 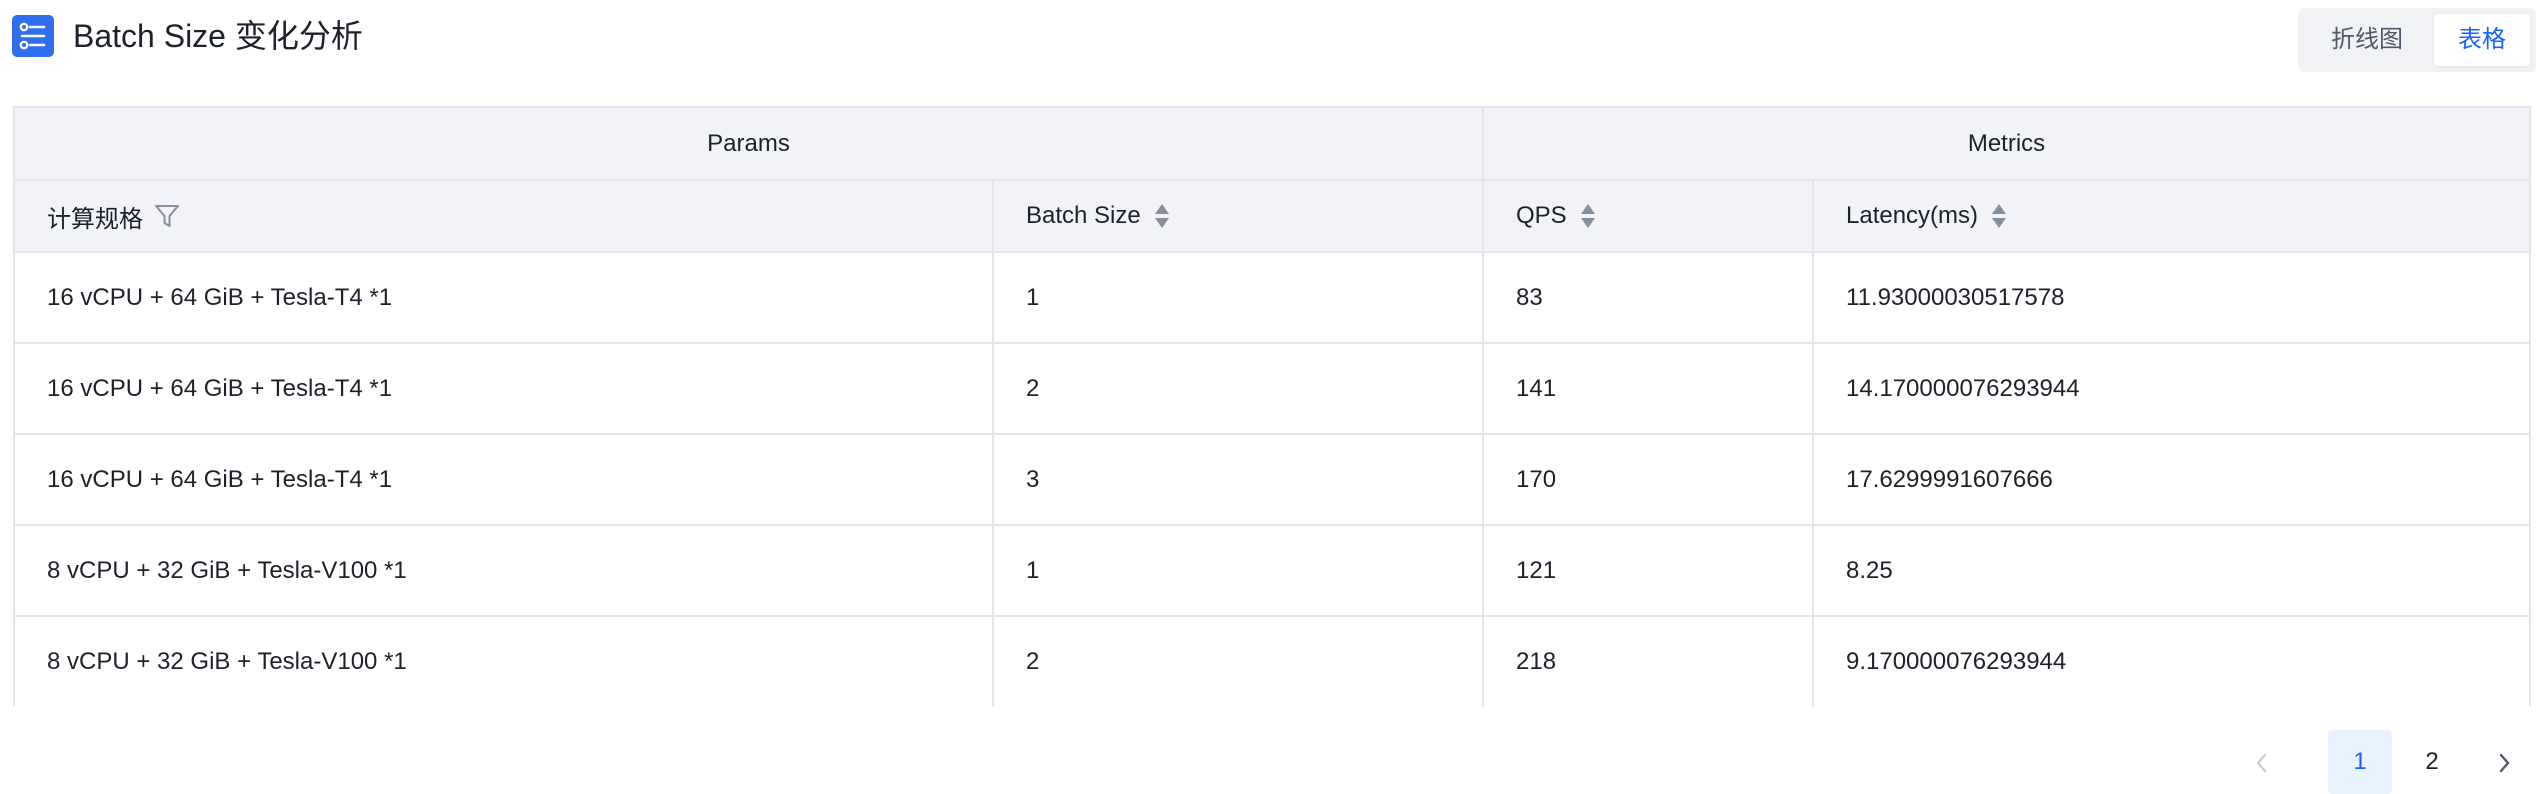 I want to click on pagination-prev-button, so click(x=2262, y=762).